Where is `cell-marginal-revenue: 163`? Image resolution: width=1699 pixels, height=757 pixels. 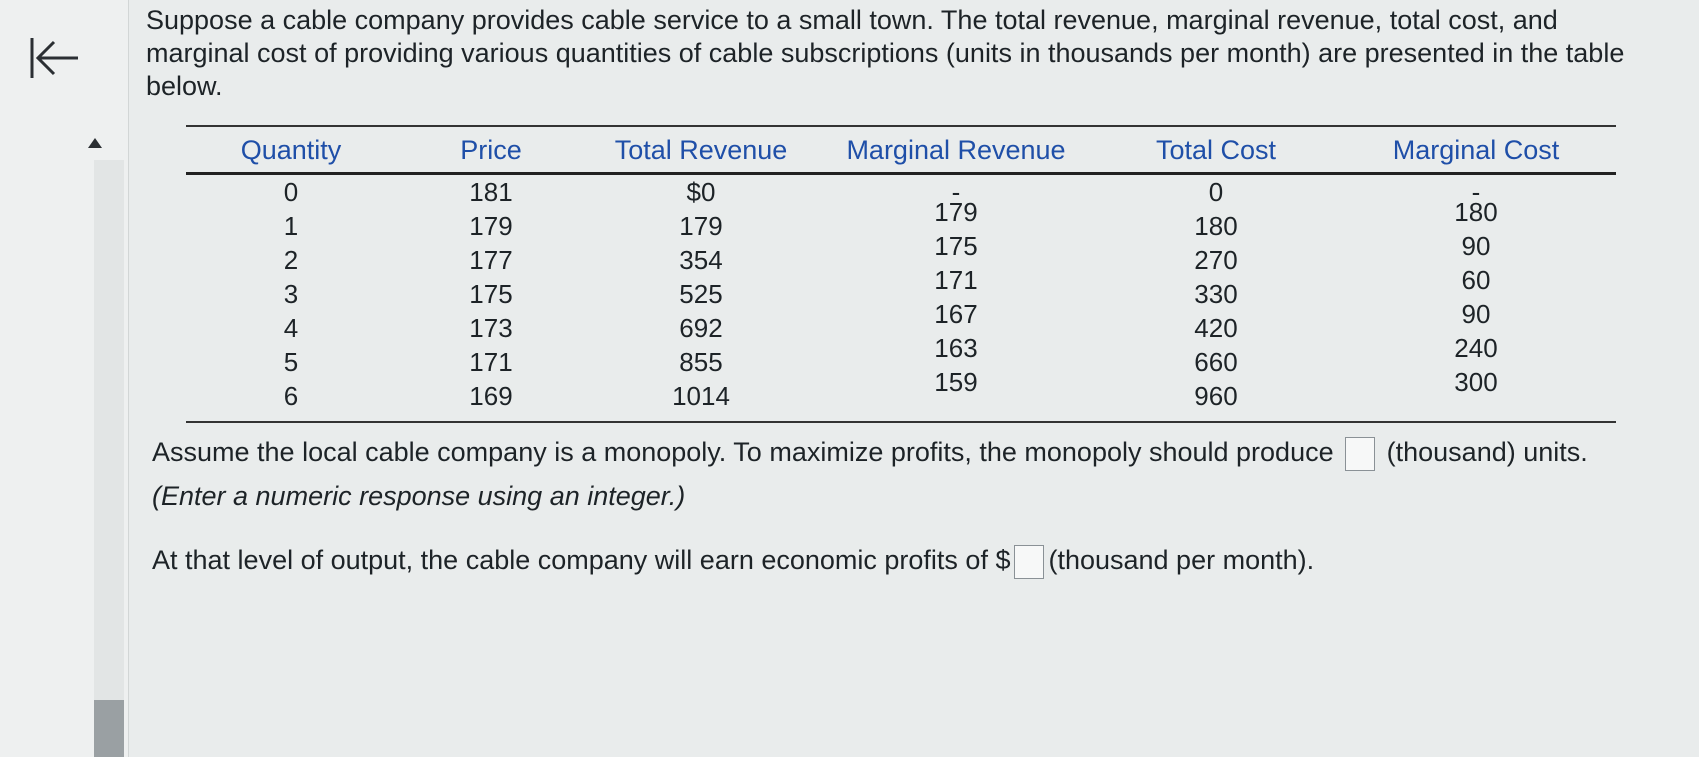 cell-marginal-revenue: 163 is located at coordinates (956, 347).